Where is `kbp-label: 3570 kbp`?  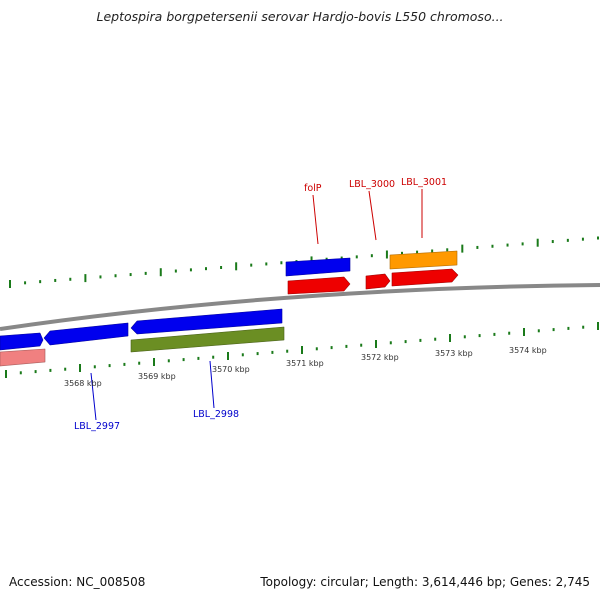 kbp-label: 3570 kbp is located at coordinates (231, 369).